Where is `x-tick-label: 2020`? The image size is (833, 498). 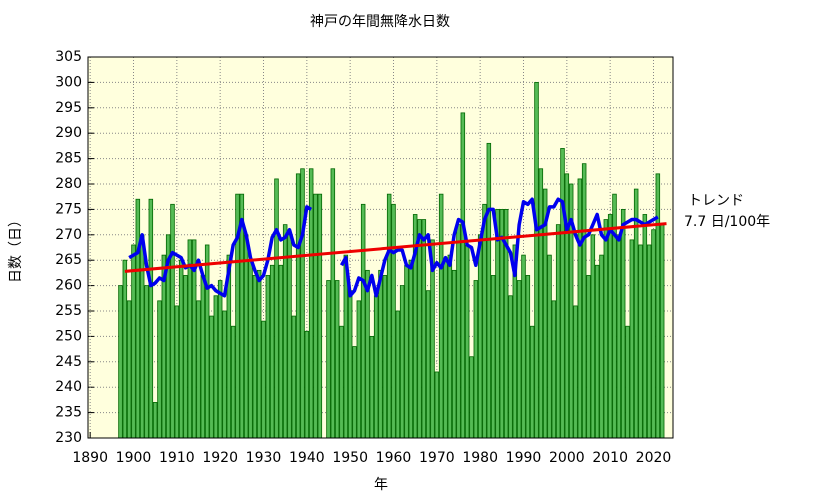 x-tick-label: 2020 is located at coordinates (654, 458).